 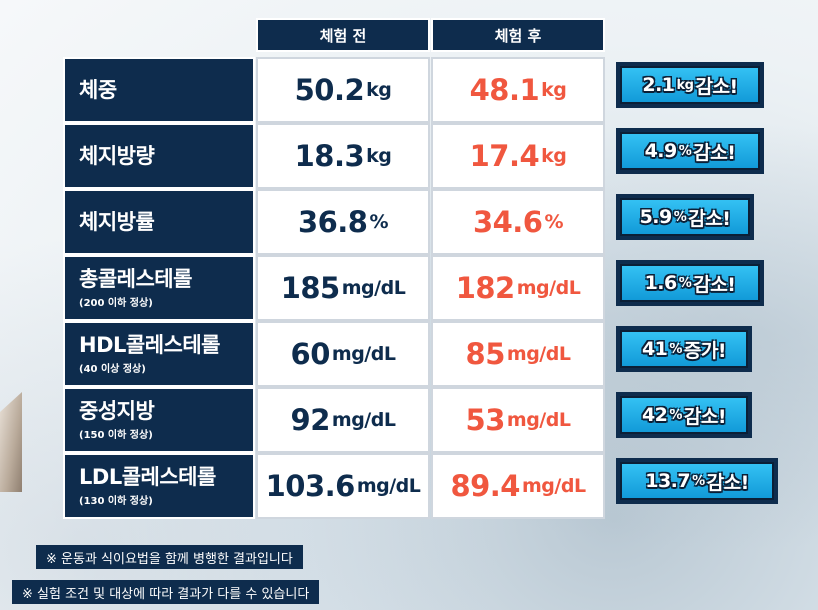 What do you see at coordinates (379, 222) in the screenshot?
I see `before-unit: %` at bounding box center [379, 222].